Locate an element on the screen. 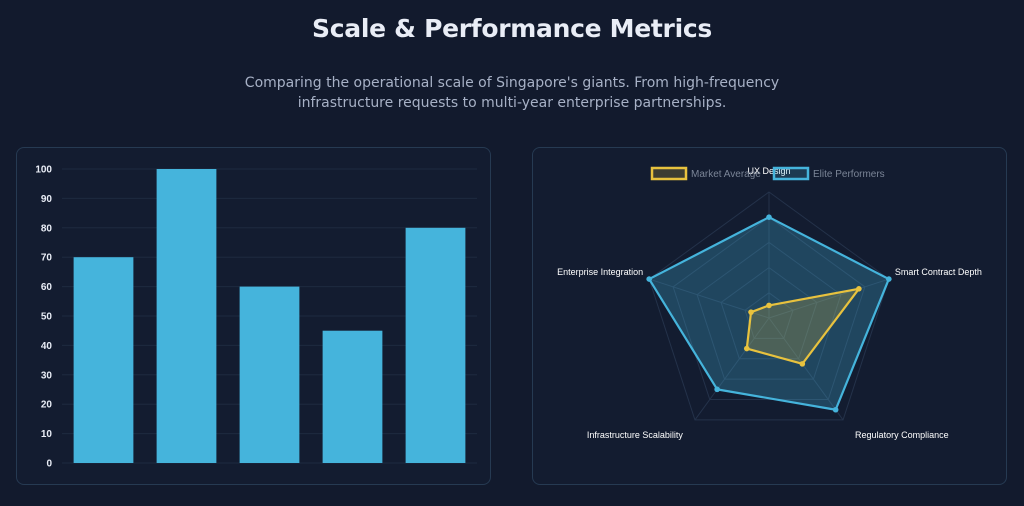 The image size is (1024, 506). radar-axis-label: Enterprise Integration is located at coordinates (600, 272).